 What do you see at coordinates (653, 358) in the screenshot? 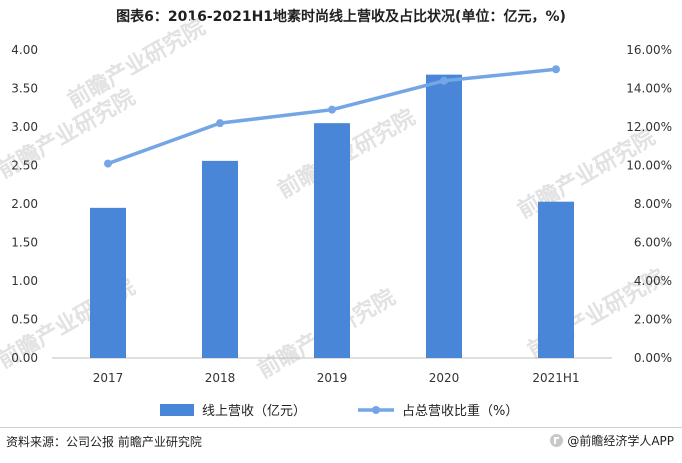
I see `right-axis-tick-label: 0.00%` at bounding box center [653, 358].